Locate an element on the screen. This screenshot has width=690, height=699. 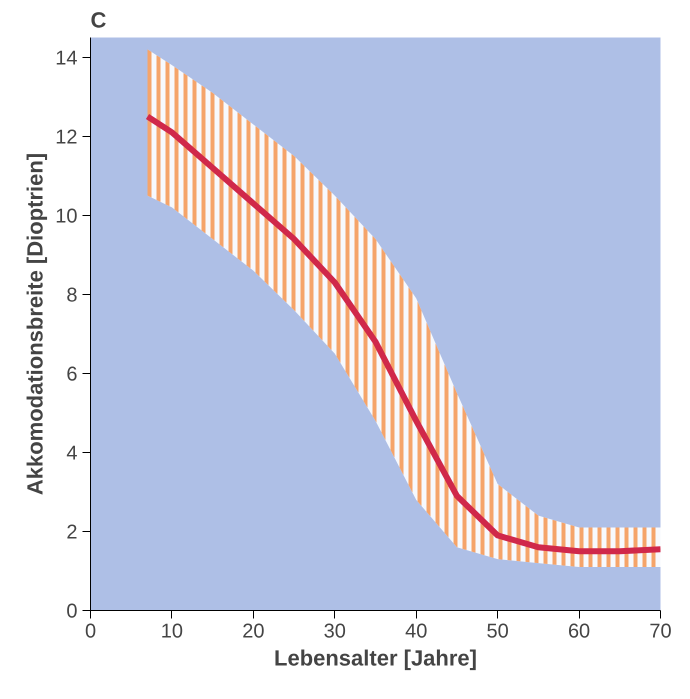
x-tick-label: 70 is located at coordinates (660, 631).